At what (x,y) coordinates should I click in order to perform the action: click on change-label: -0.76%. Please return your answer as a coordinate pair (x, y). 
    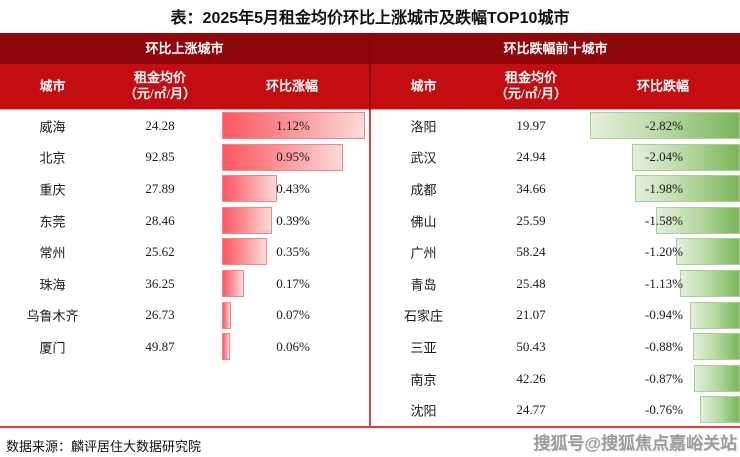
    Looking at the image, I should click on (664, 410).